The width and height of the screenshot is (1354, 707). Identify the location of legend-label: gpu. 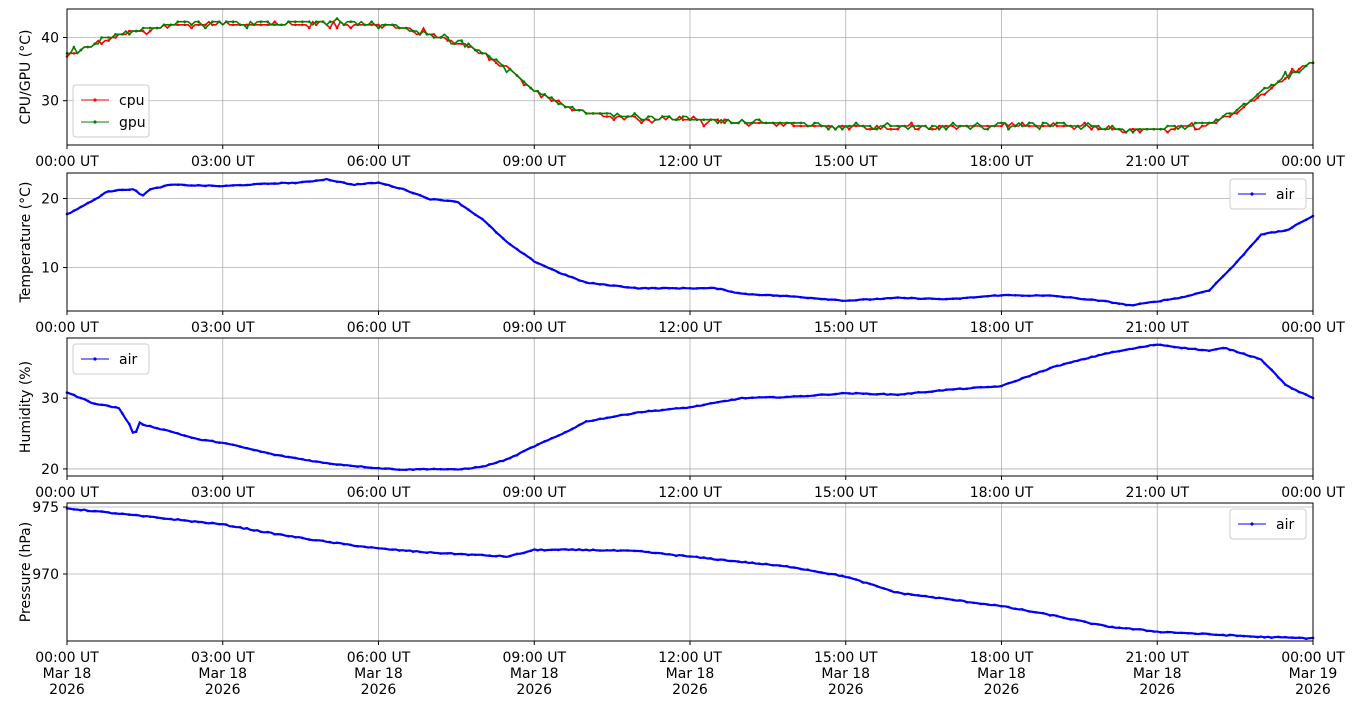
(132, 123).